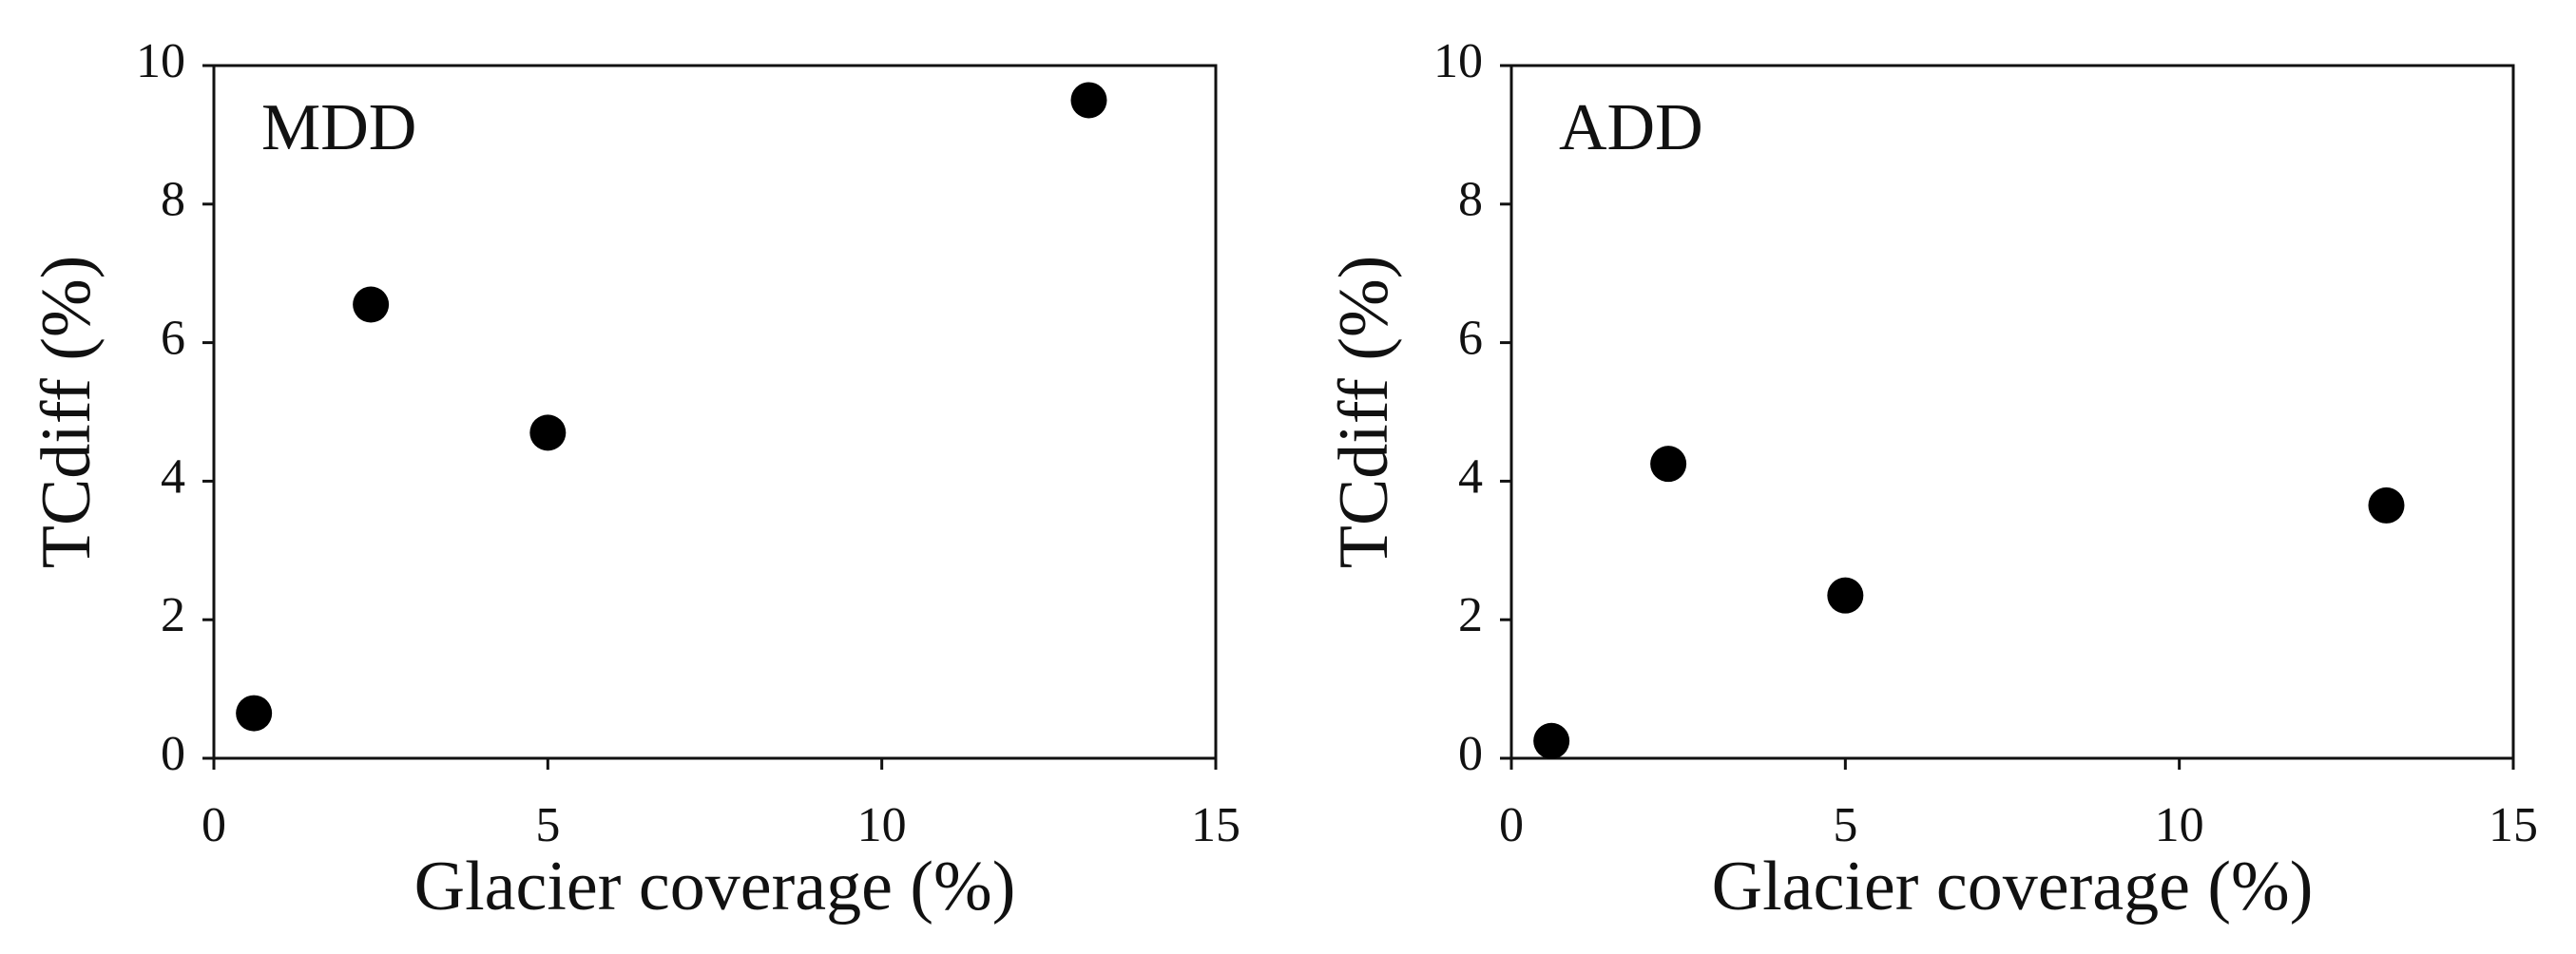 The width and height of the screenshot is (2576, 954). What do you see at coordinates (1631, 127) in the screenshot?
I see `panel-label: ADD` at bounding box center [1631, 127].